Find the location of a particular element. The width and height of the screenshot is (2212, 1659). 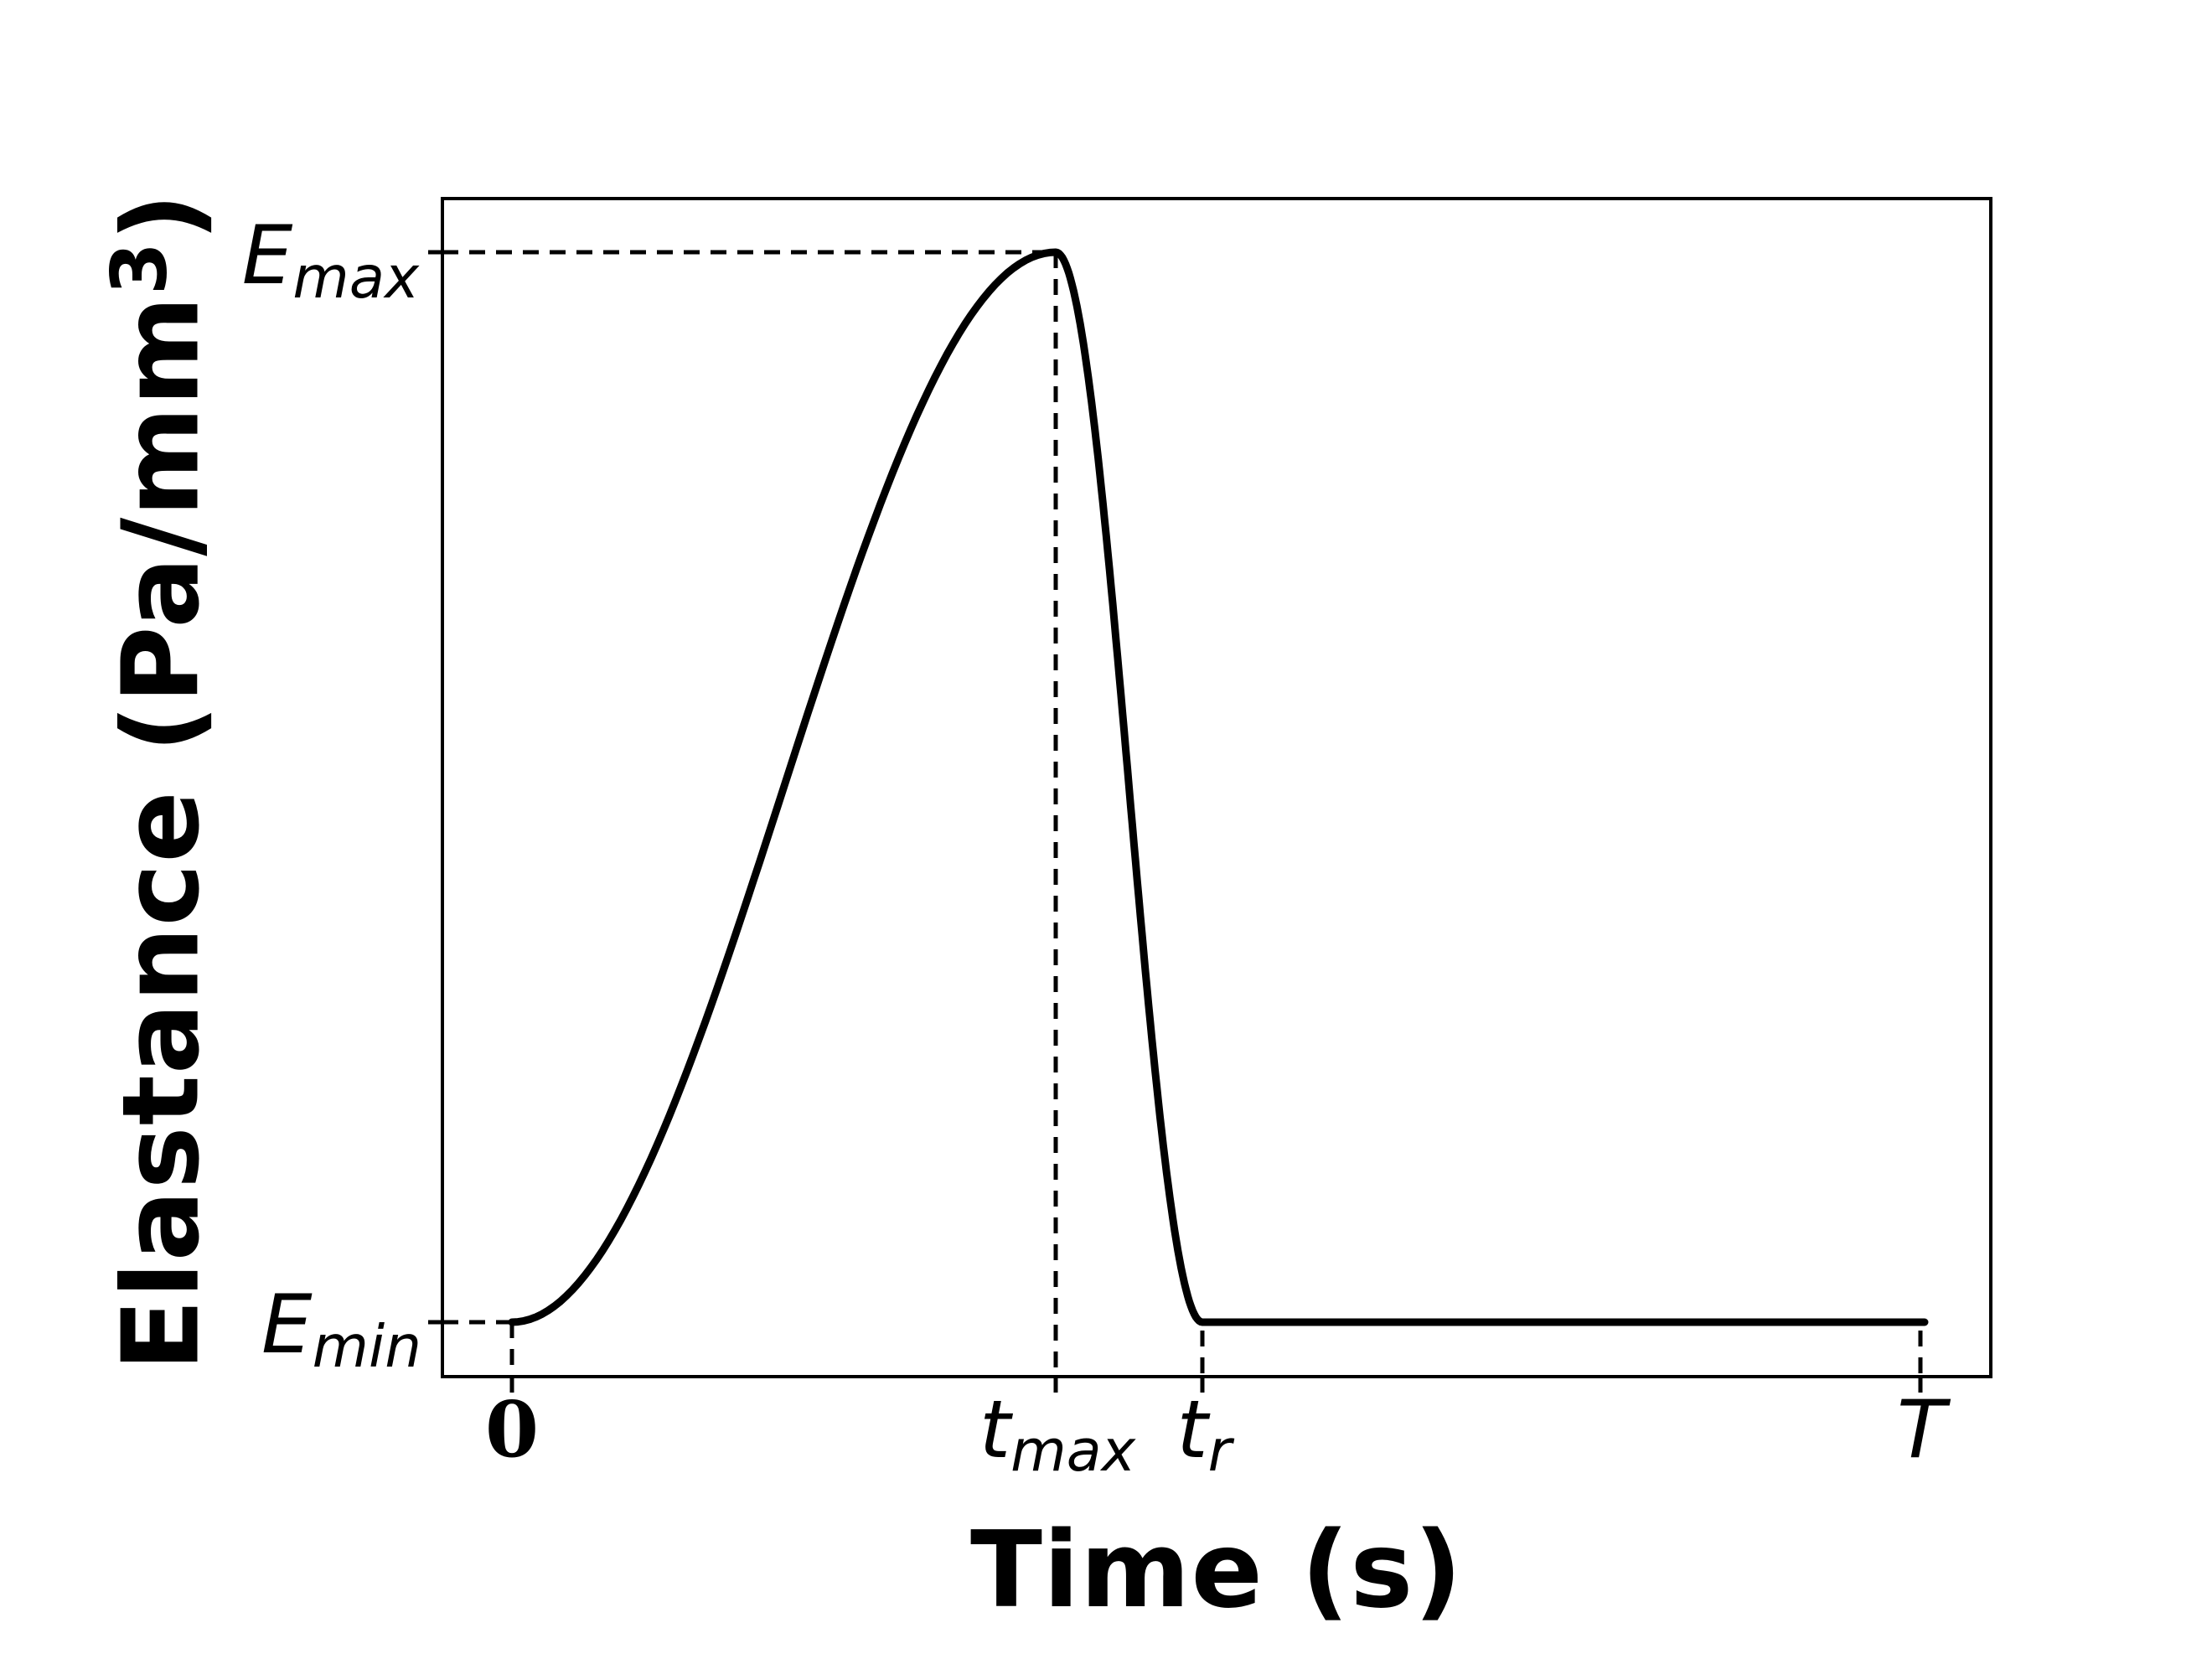

x-tick-label-tr: tr is located at coordinates (1203, 1434).